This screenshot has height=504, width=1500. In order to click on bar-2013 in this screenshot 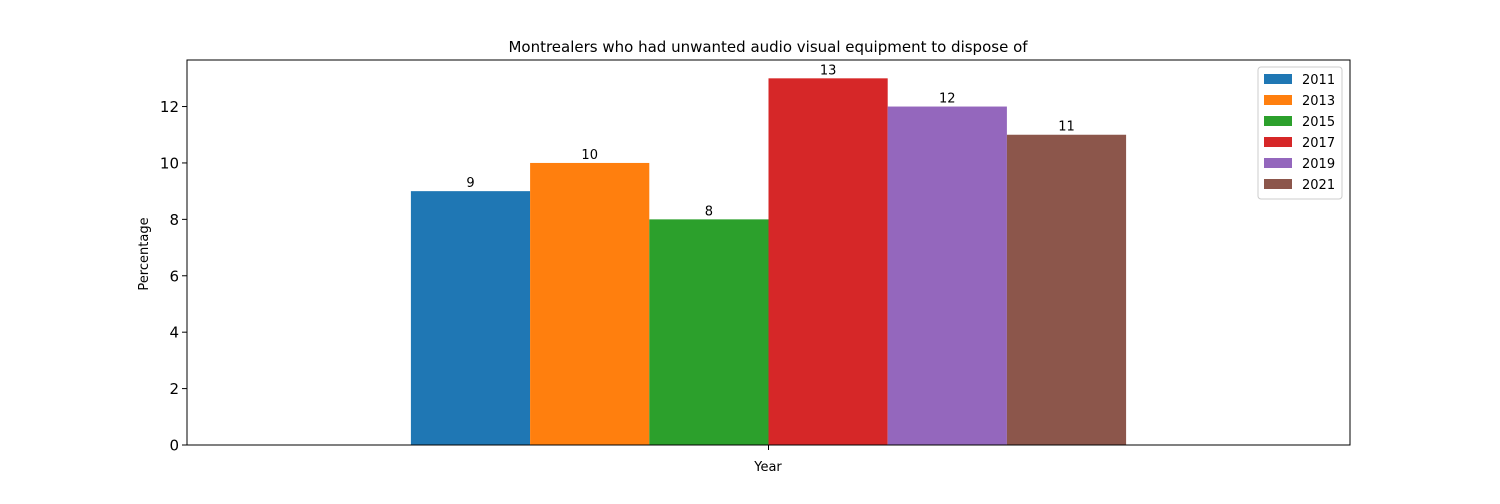, I will do `click(590, 303)`.